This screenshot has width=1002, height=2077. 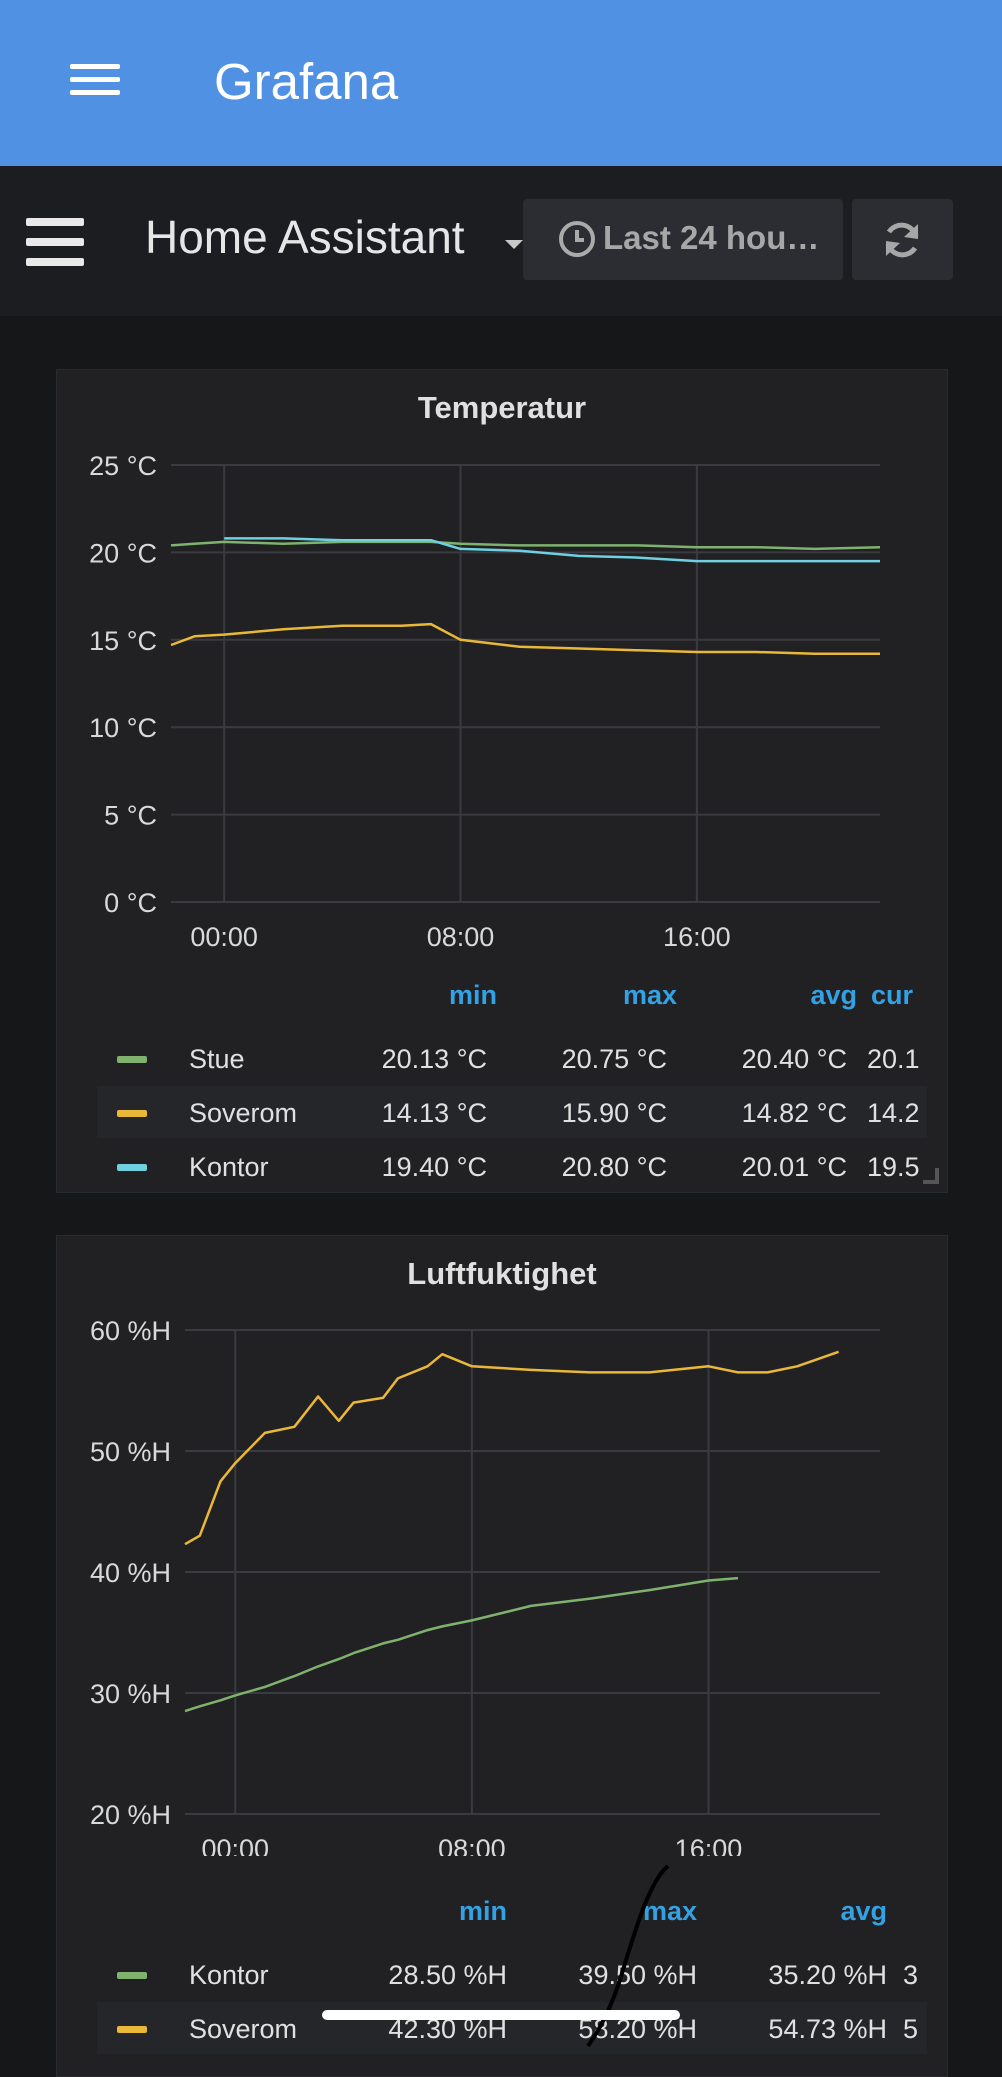 I want to click on menu-icon, so click(x=95, y=81).